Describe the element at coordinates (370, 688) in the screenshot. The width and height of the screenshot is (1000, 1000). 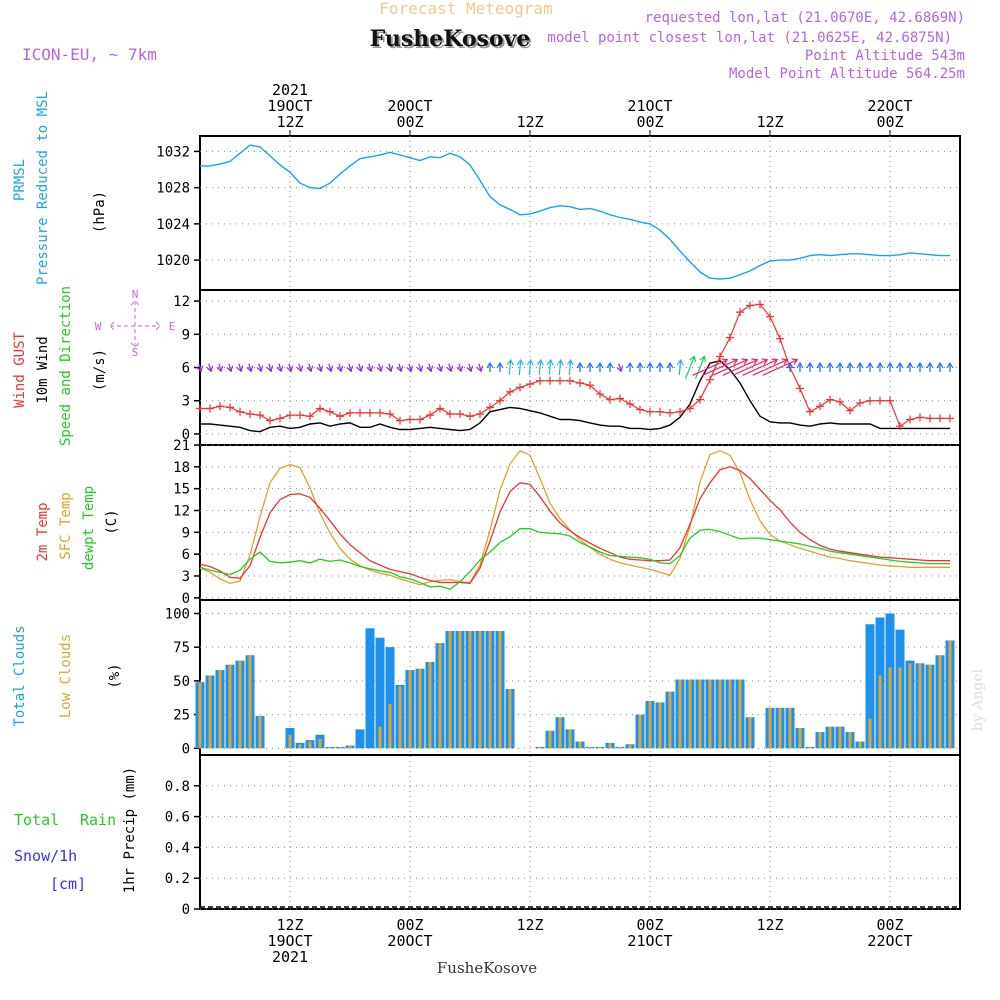
I see `total-cloud-bar` at that location.